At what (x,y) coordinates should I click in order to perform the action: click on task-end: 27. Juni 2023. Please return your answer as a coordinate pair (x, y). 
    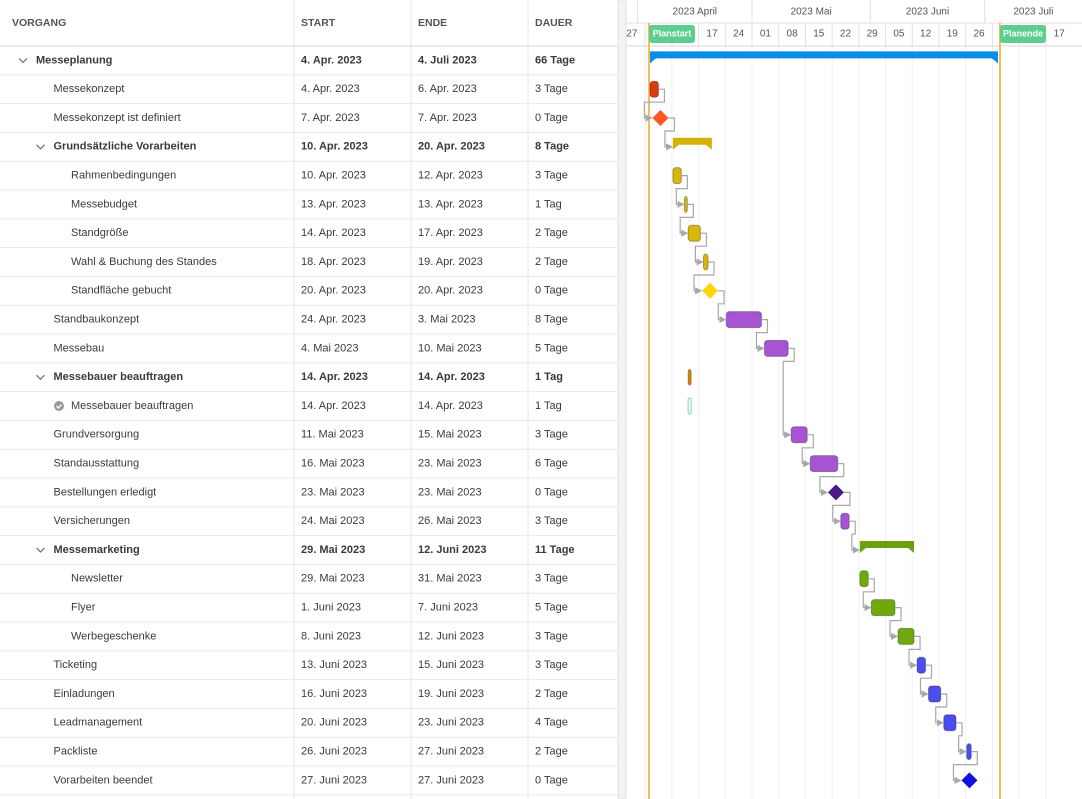
    Looking at the image, I should click on (451, 752).